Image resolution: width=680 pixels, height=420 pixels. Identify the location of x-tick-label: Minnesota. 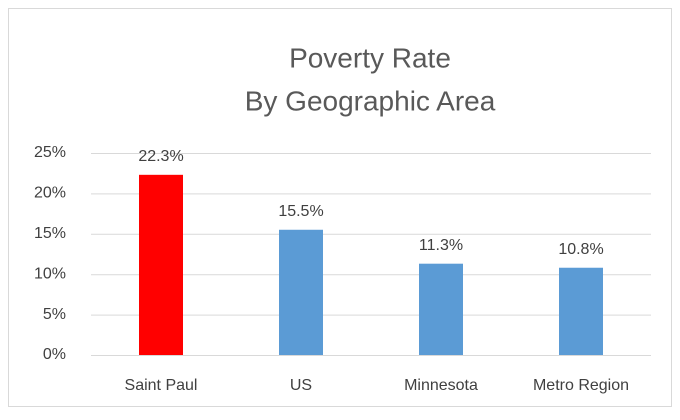
(441, 385).